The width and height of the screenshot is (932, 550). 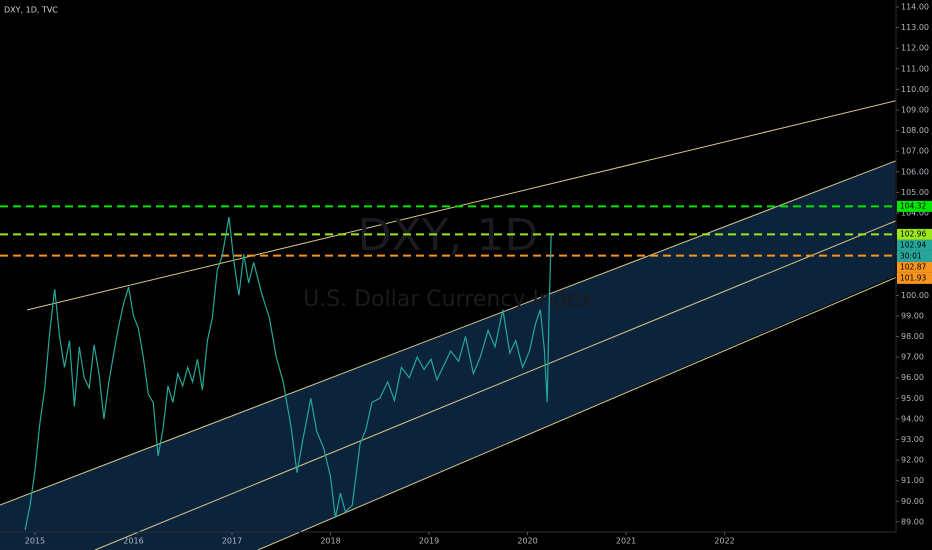 What do you see at coordinates (911, 255) in the screenshot?
I see `price-label: 30:01` at bounding box center [911, 255].